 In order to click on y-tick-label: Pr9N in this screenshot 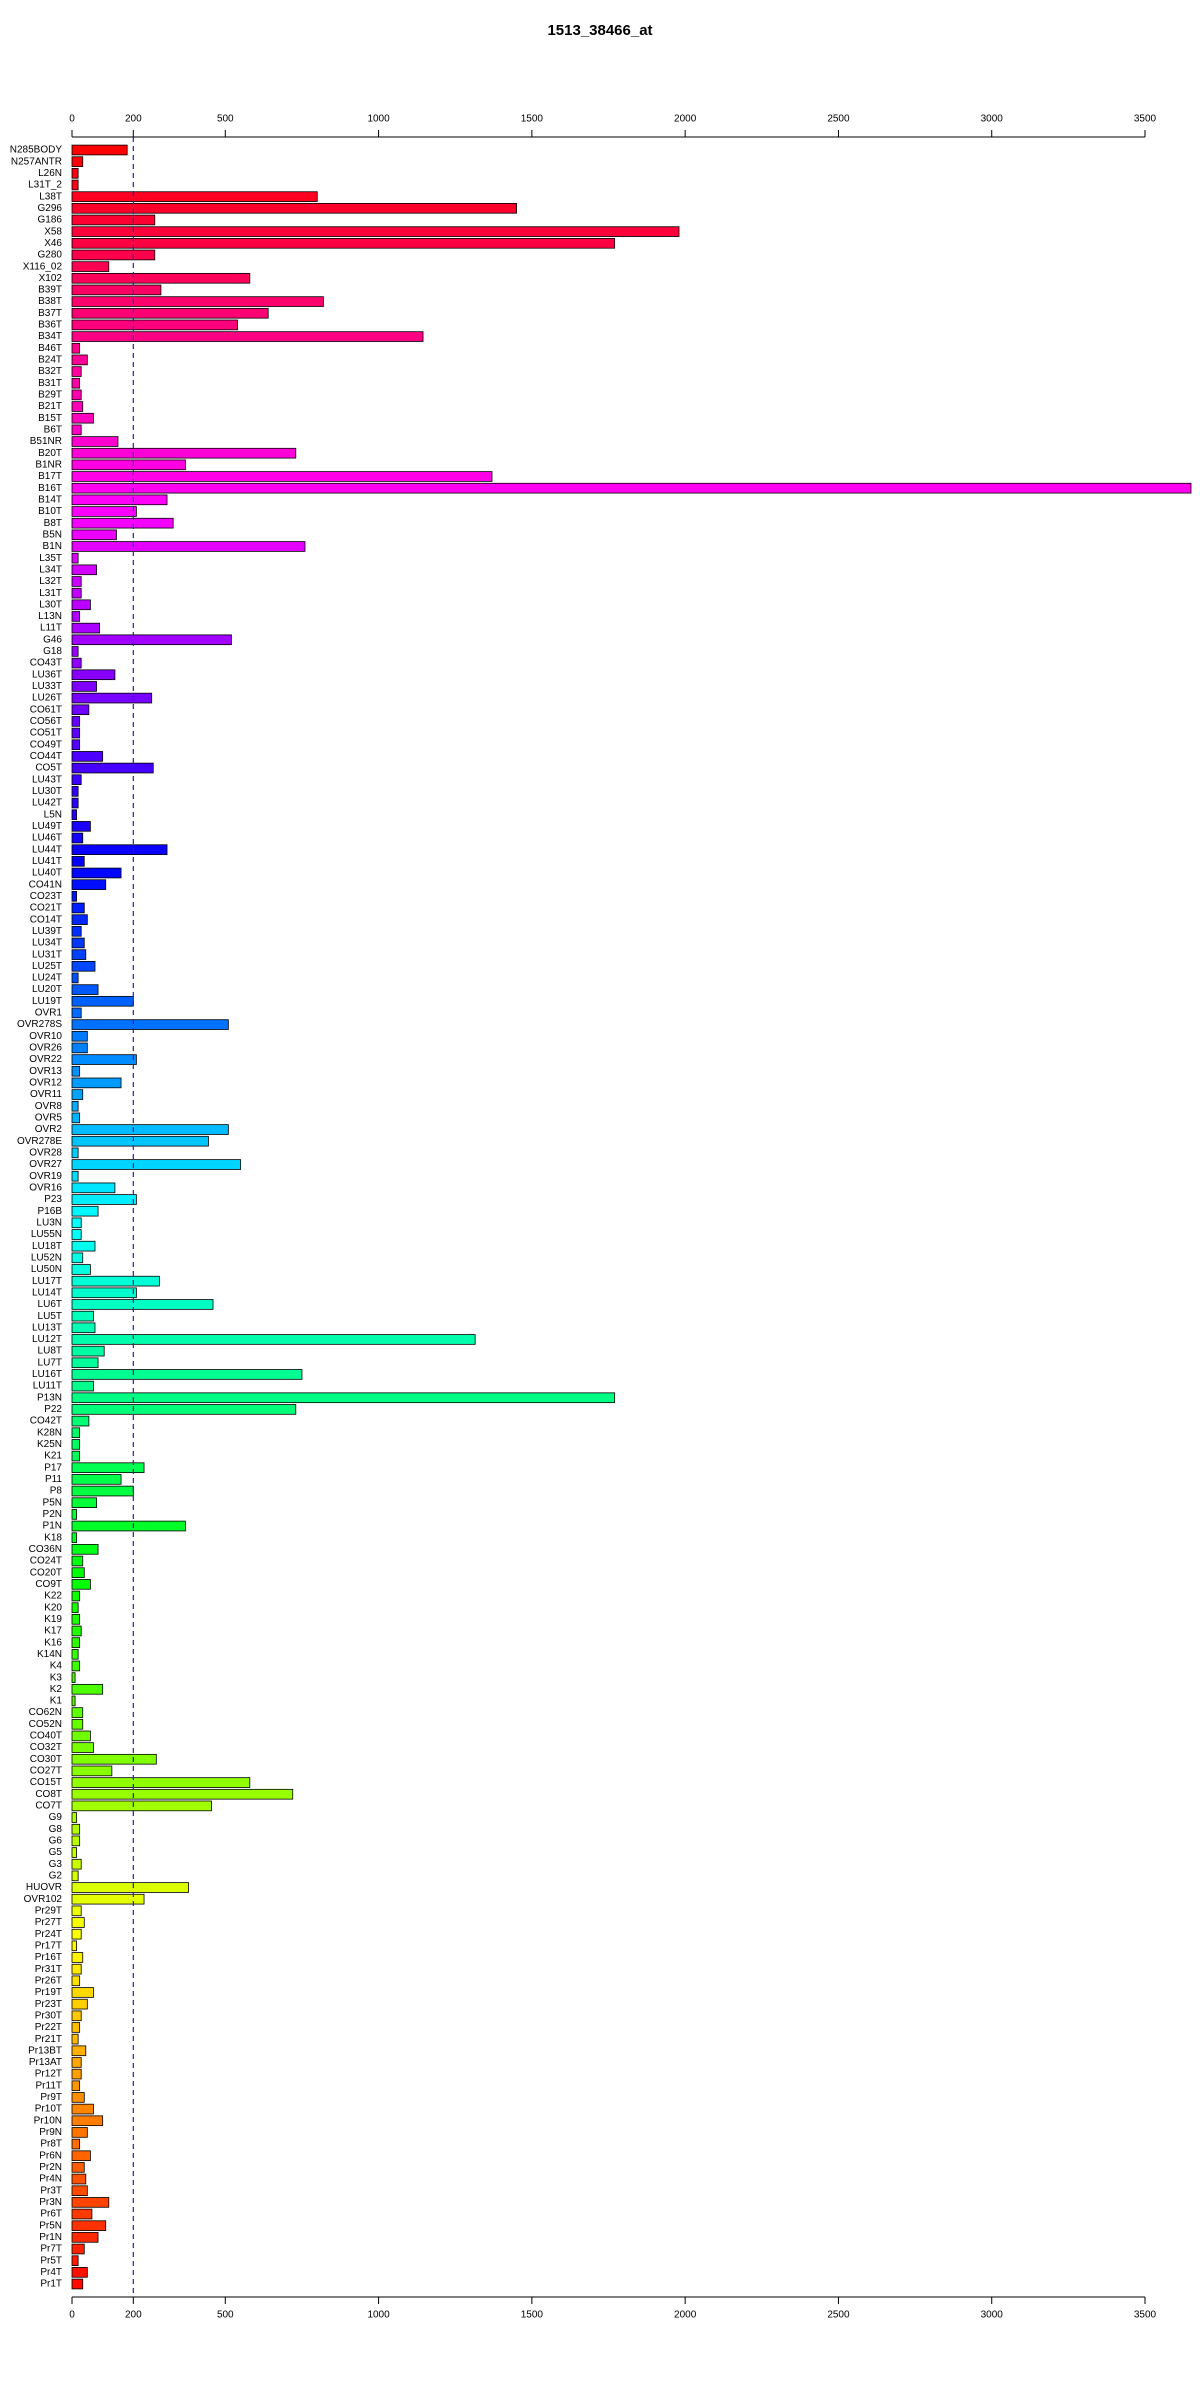, I will do `click(50, 2132)`.